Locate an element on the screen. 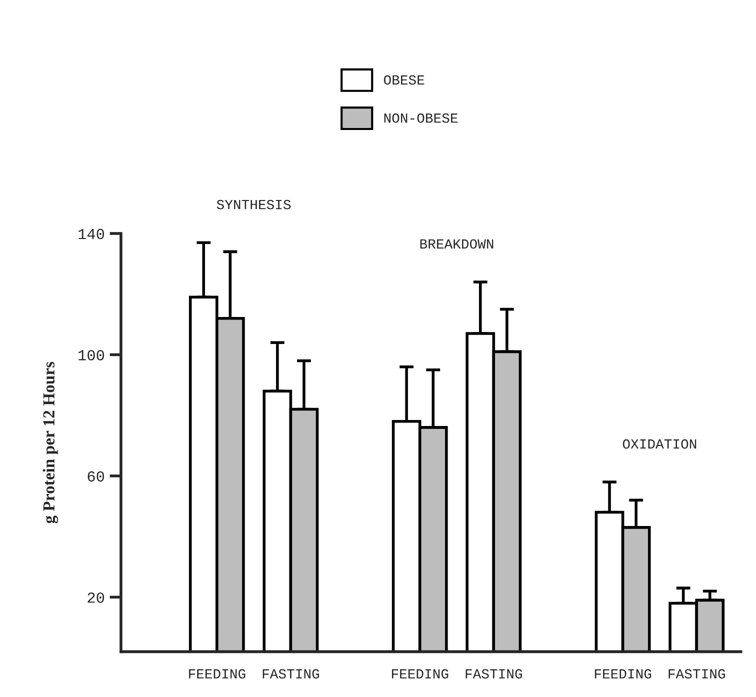 The image size is (756, 697). legend-label: NON-OBESE is located at coordinates (421, 118).